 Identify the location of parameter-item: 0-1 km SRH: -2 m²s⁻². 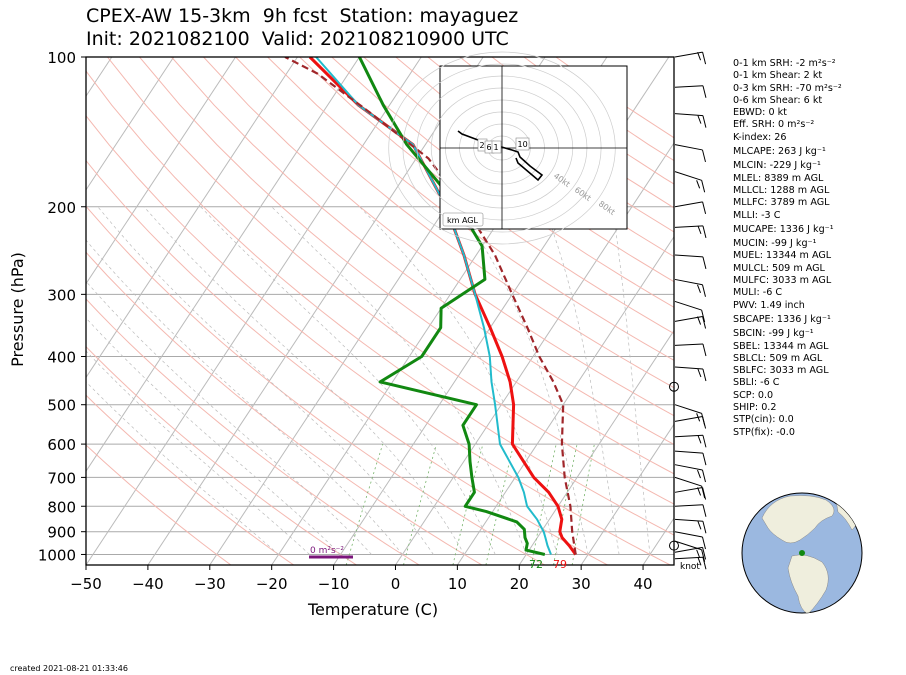
(784, 63).